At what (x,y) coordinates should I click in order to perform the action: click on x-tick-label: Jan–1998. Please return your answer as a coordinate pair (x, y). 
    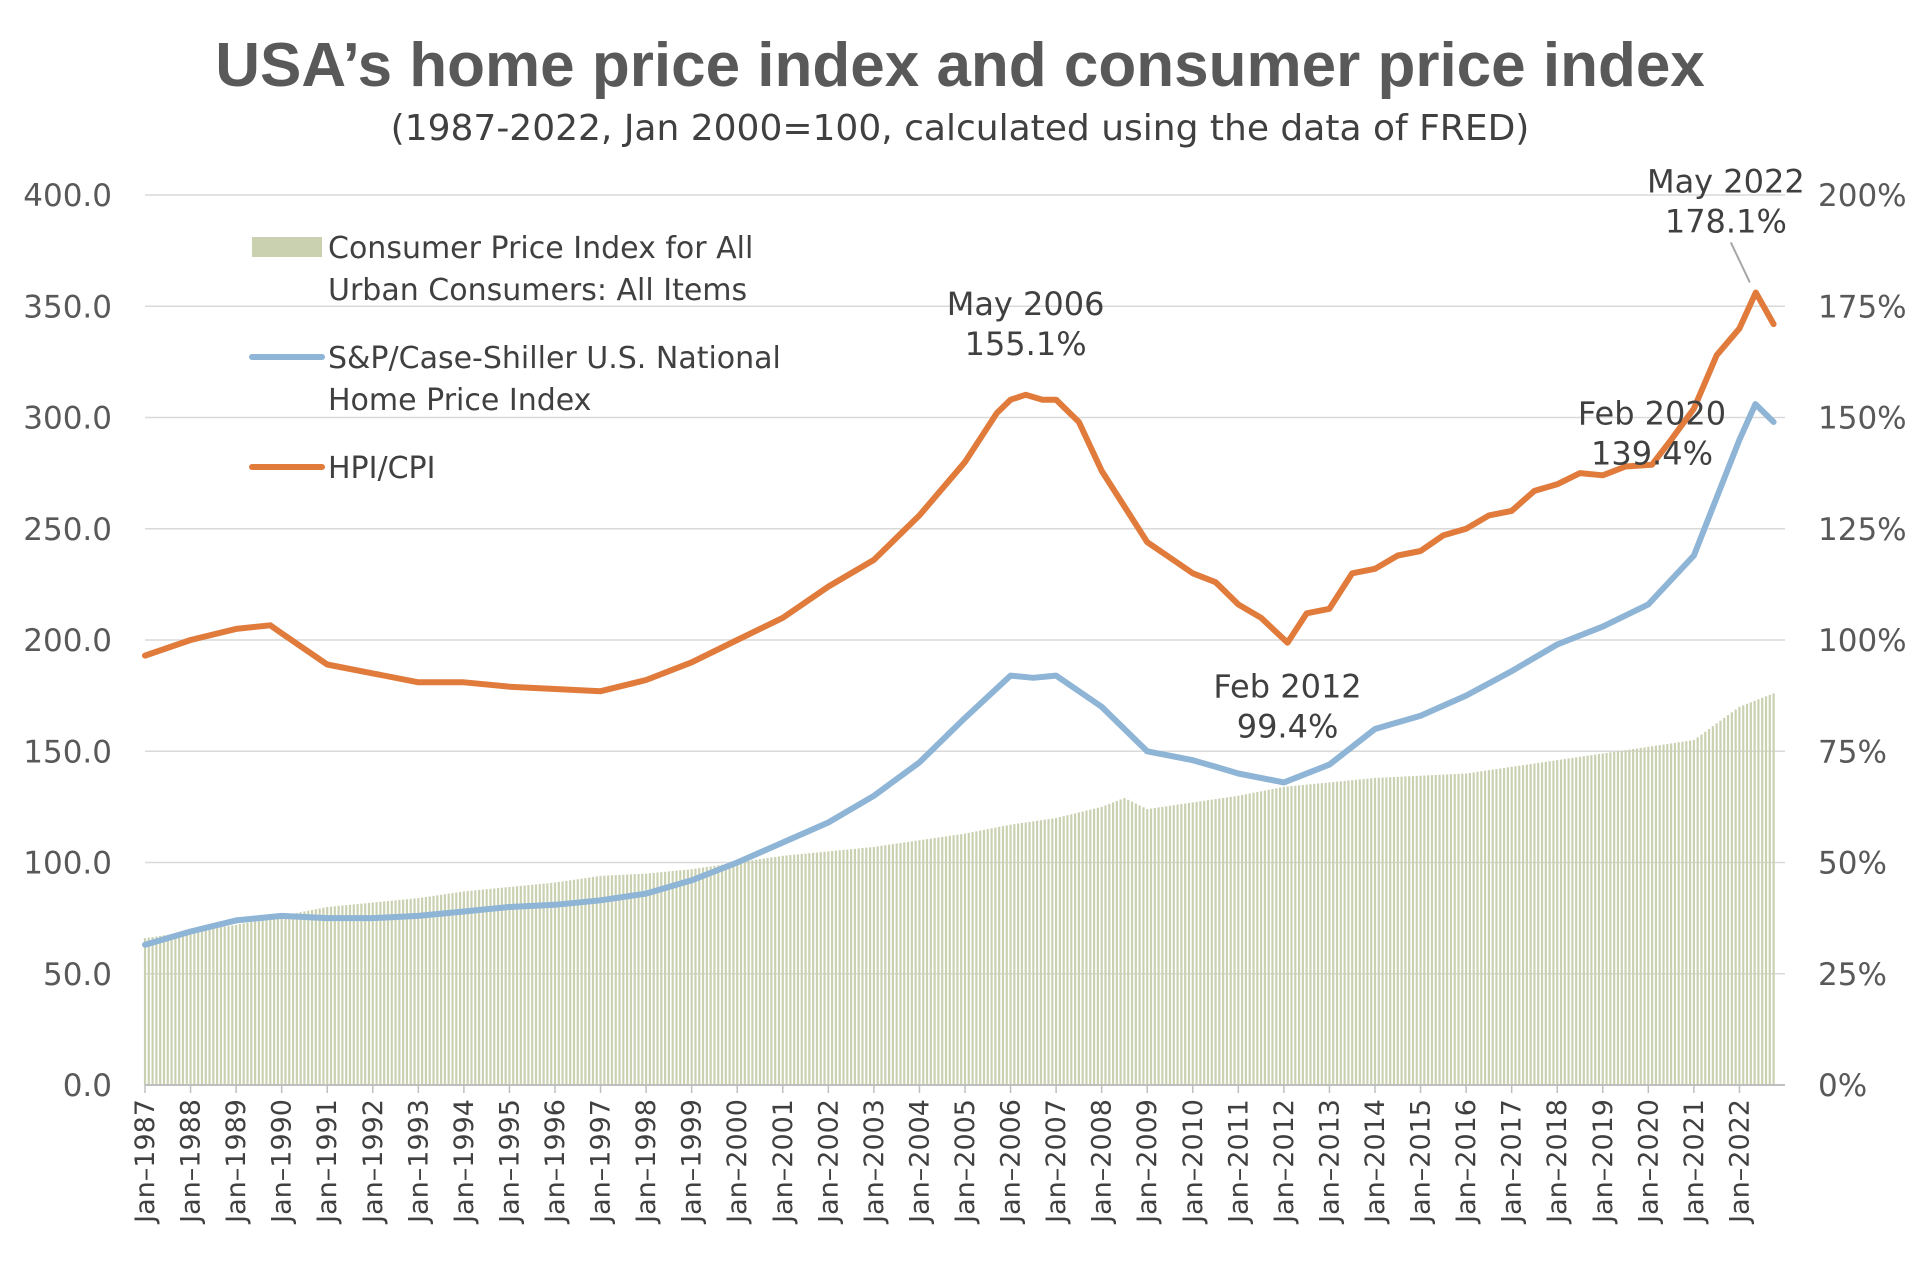
    Looking at the image, I should click on (646, 1162).